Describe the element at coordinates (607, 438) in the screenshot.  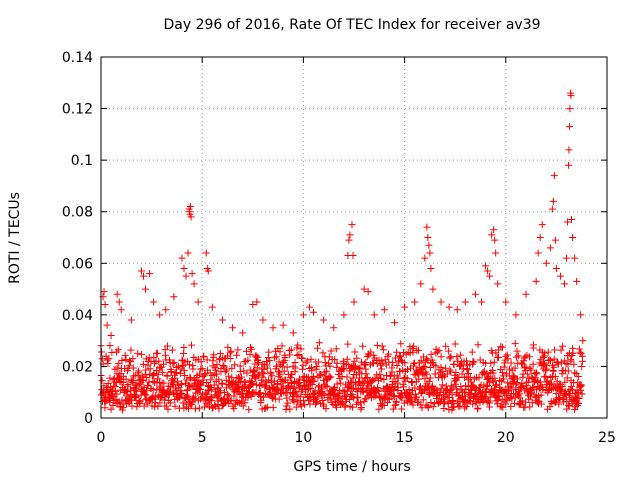
I see `x-tick-label: 25` at that location.